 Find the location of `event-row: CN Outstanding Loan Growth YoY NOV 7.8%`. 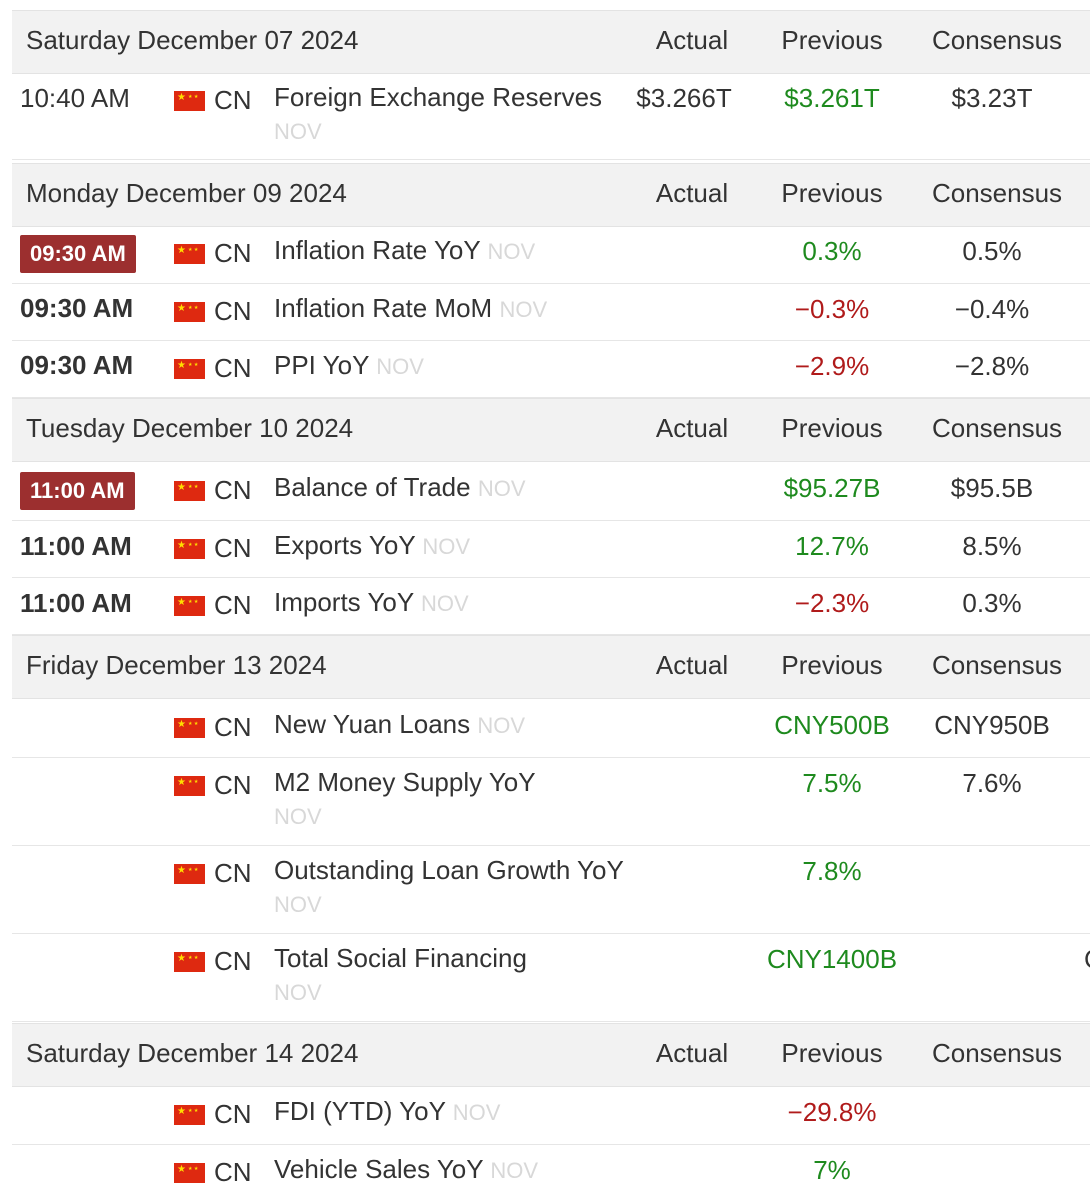

event-row: CN Outstanding Loan Growth YoY NOV 7.8% is located at coordinates (551, 890).